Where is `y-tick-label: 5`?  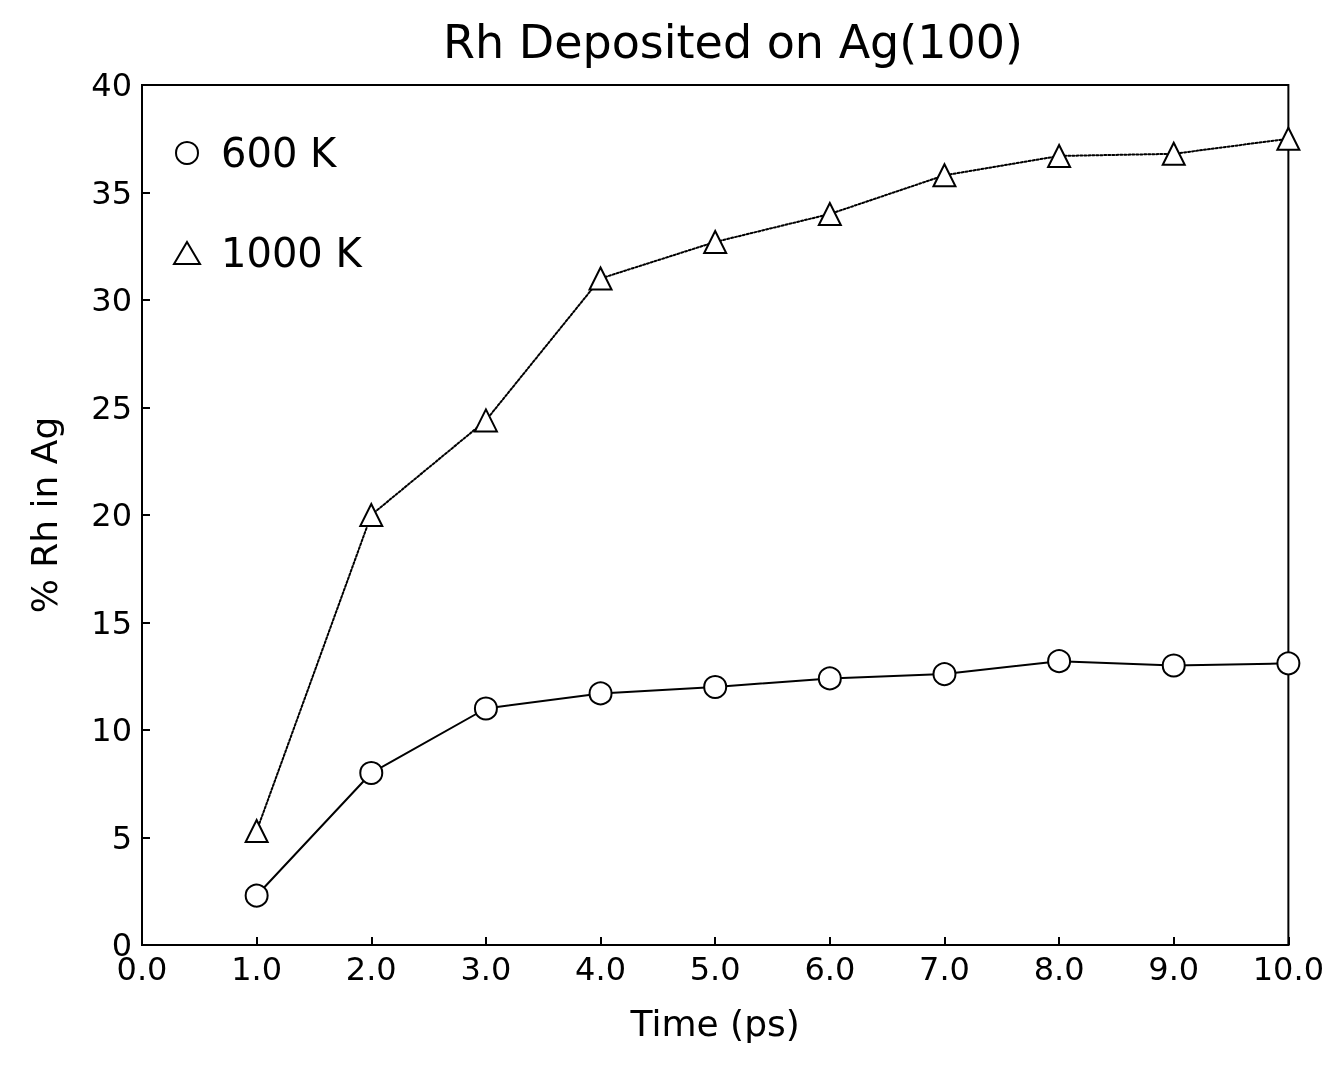
y-tick-label: 5 is located at coordinates (121, 837).